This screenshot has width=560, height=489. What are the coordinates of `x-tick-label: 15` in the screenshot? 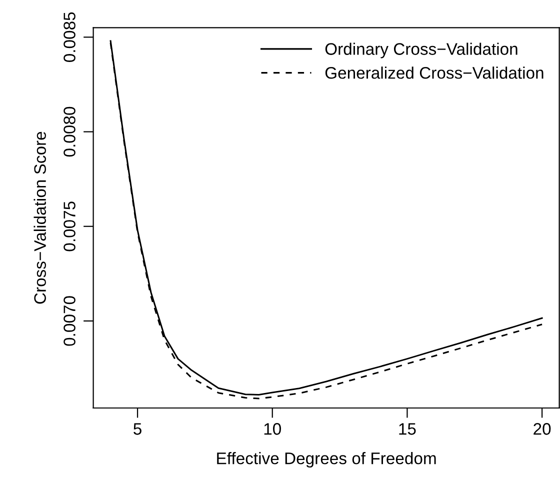 It's located at (407, 429).